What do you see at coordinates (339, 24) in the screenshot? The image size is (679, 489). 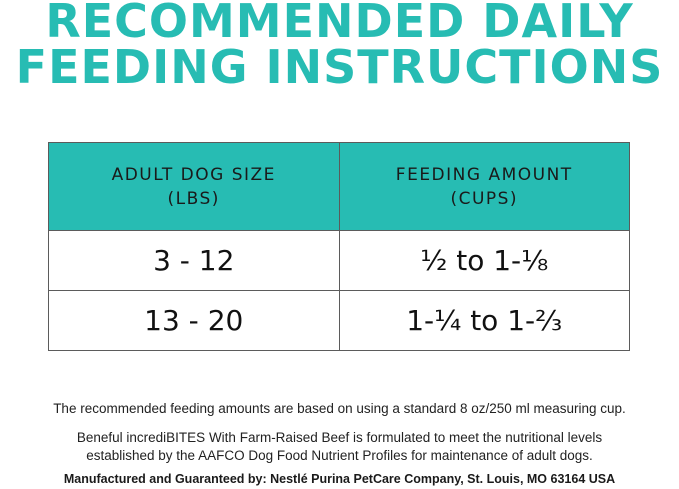 I see `page-title-line-1: RECOMMENDED DAILY` at bounding box center [339, 24].